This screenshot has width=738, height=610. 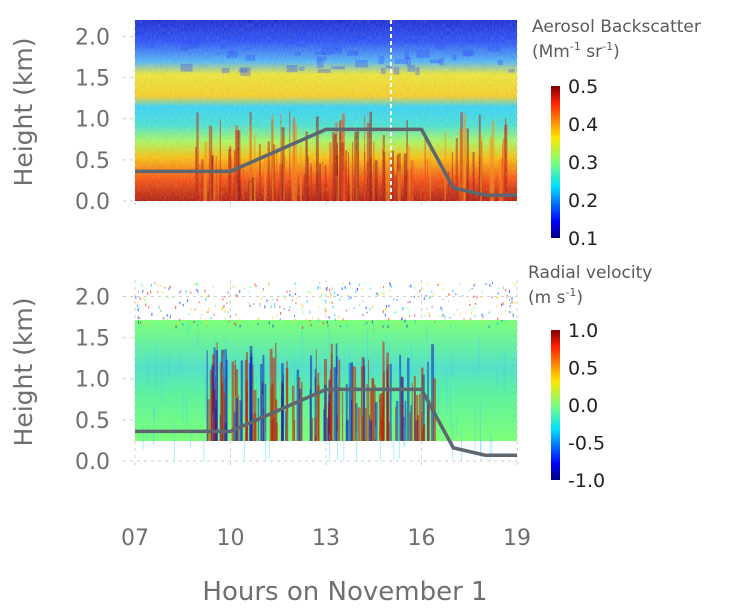 What do you see at coordinates (586, 444) in the screenshot?
I see `colorbar-tick-label: -0.5` at bounding box center [586, 444].